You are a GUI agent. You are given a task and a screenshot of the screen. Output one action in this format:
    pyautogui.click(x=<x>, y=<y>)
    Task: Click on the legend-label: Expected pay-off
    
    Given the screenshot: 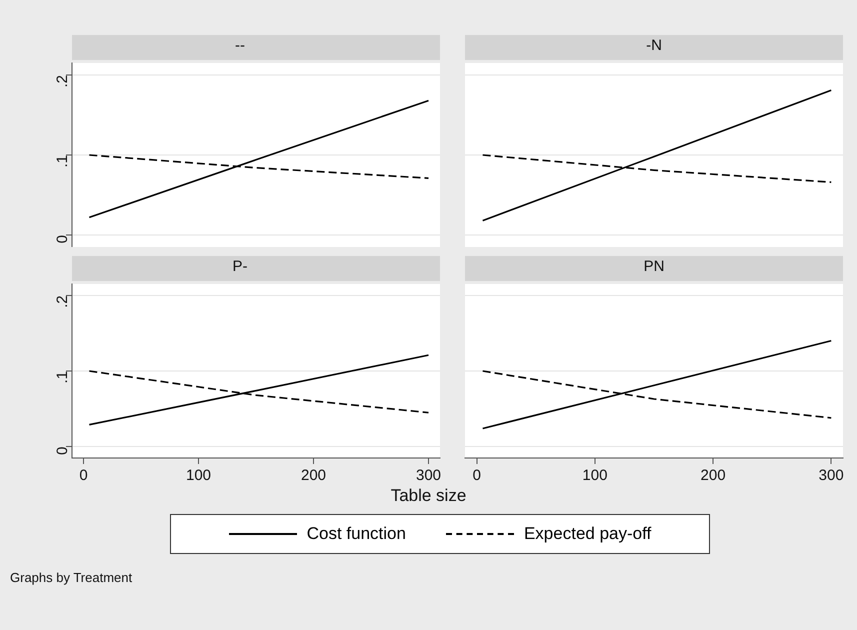 What is the action you would take?
    pyautogui.click(x=588, y=534)
    